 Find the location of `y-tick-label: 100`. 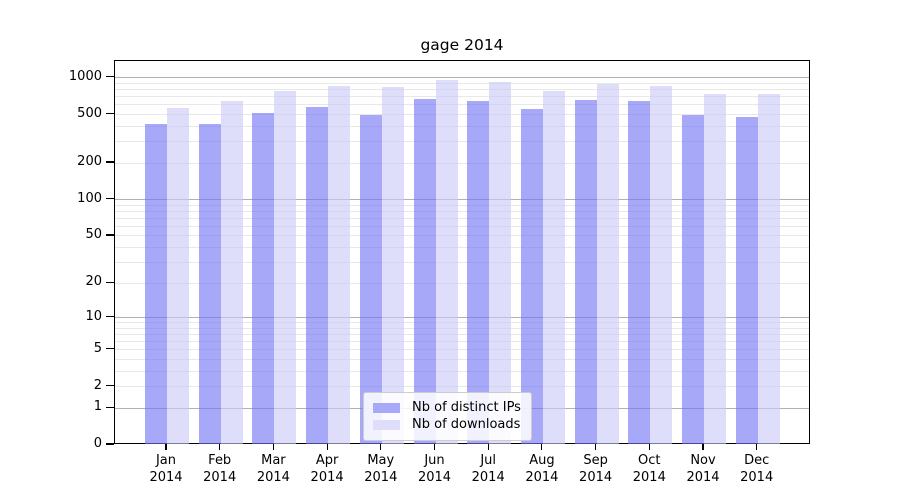

y-tick-label: 100 is located at coordinates (89, 198).